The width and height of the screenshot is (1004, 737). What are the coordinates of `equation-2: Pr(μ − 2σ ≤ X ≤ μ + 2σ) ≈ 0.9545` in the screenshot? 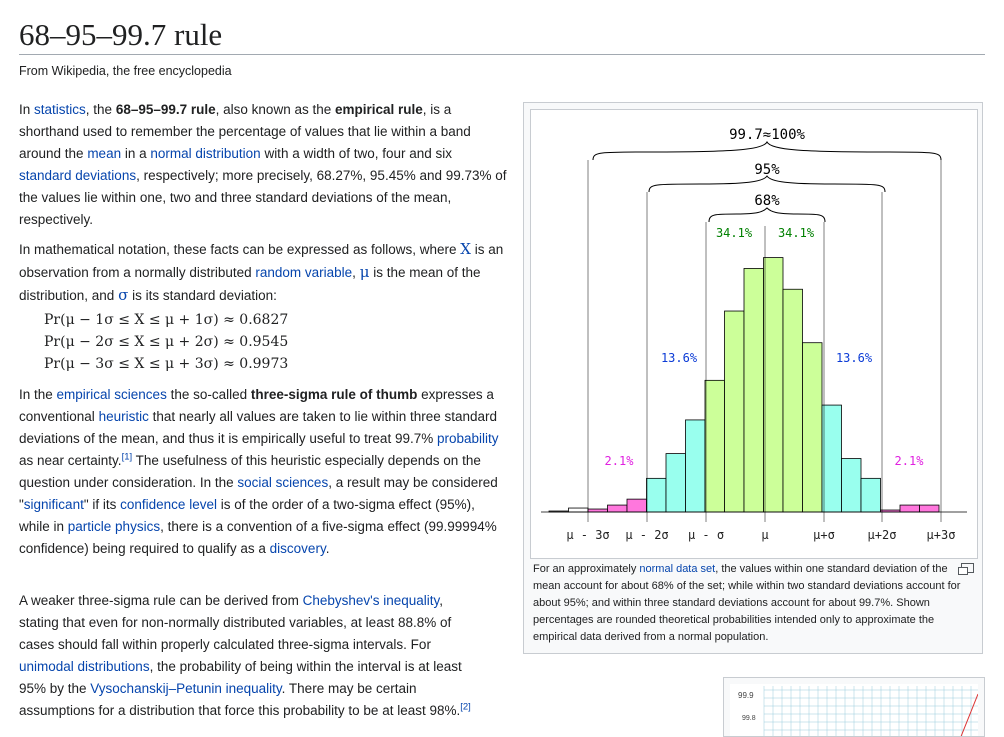 It's located at (166, 342).